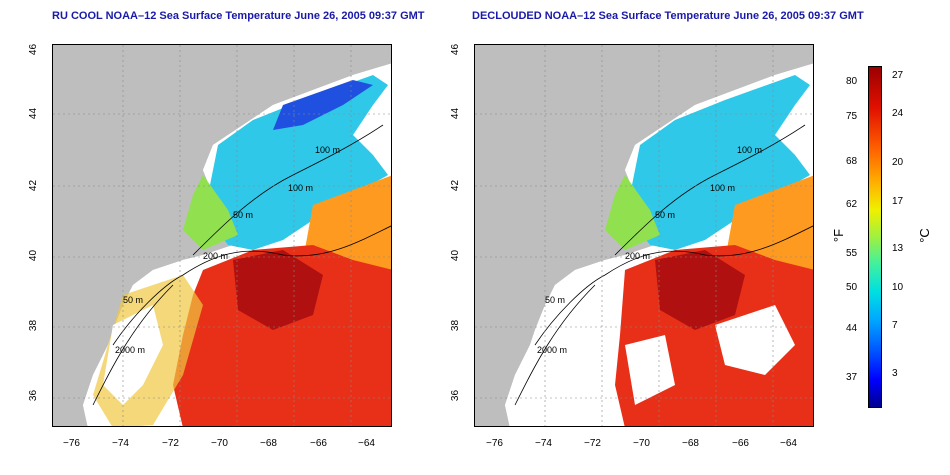  What do you see at coordinates (852, 328) in the screenshot?
I see `fahrenheit-tick: 44` at bounding box center [852, 328].